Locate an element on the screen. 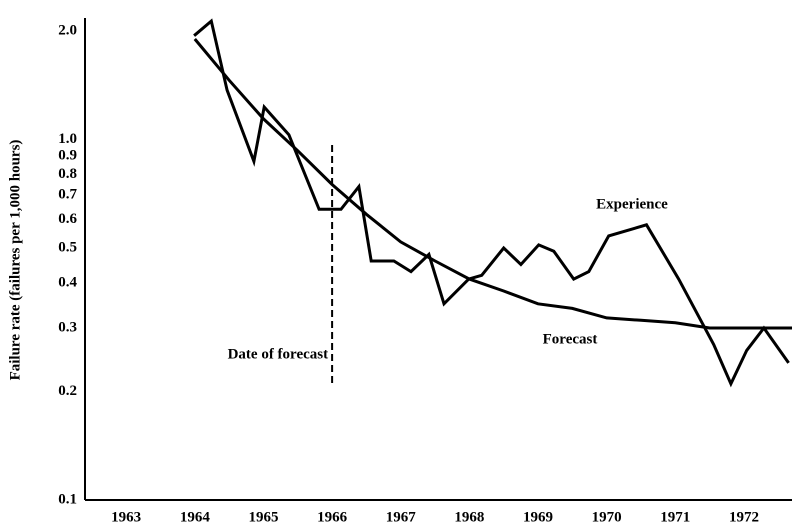  series-label: Experience is located at coordinates (632, 204).